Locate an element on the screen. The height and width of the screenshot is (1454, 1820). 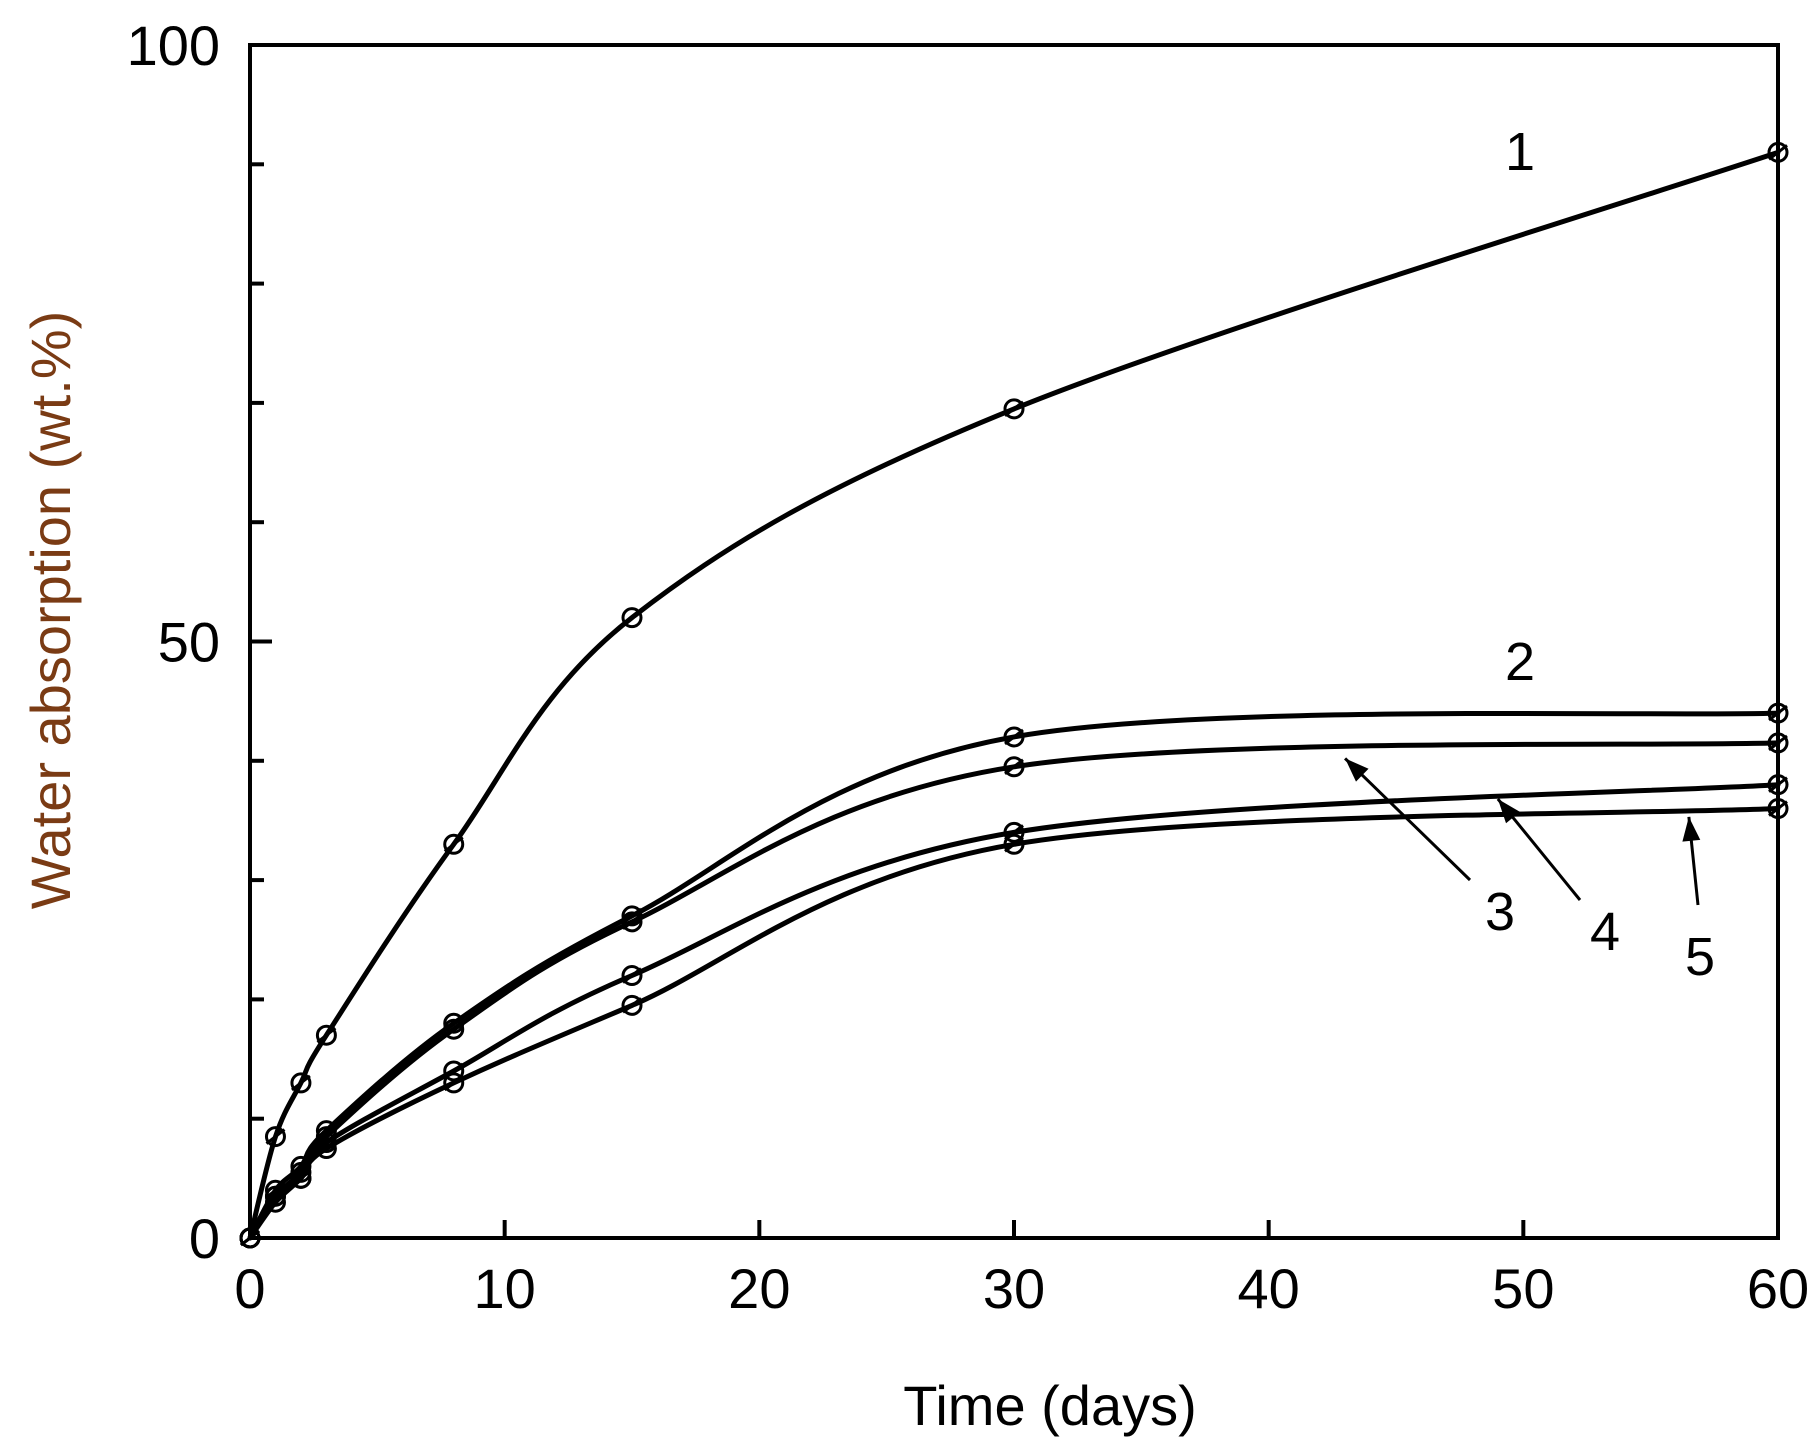
series-label-5: 5 is located at coordinates (1700, 957).